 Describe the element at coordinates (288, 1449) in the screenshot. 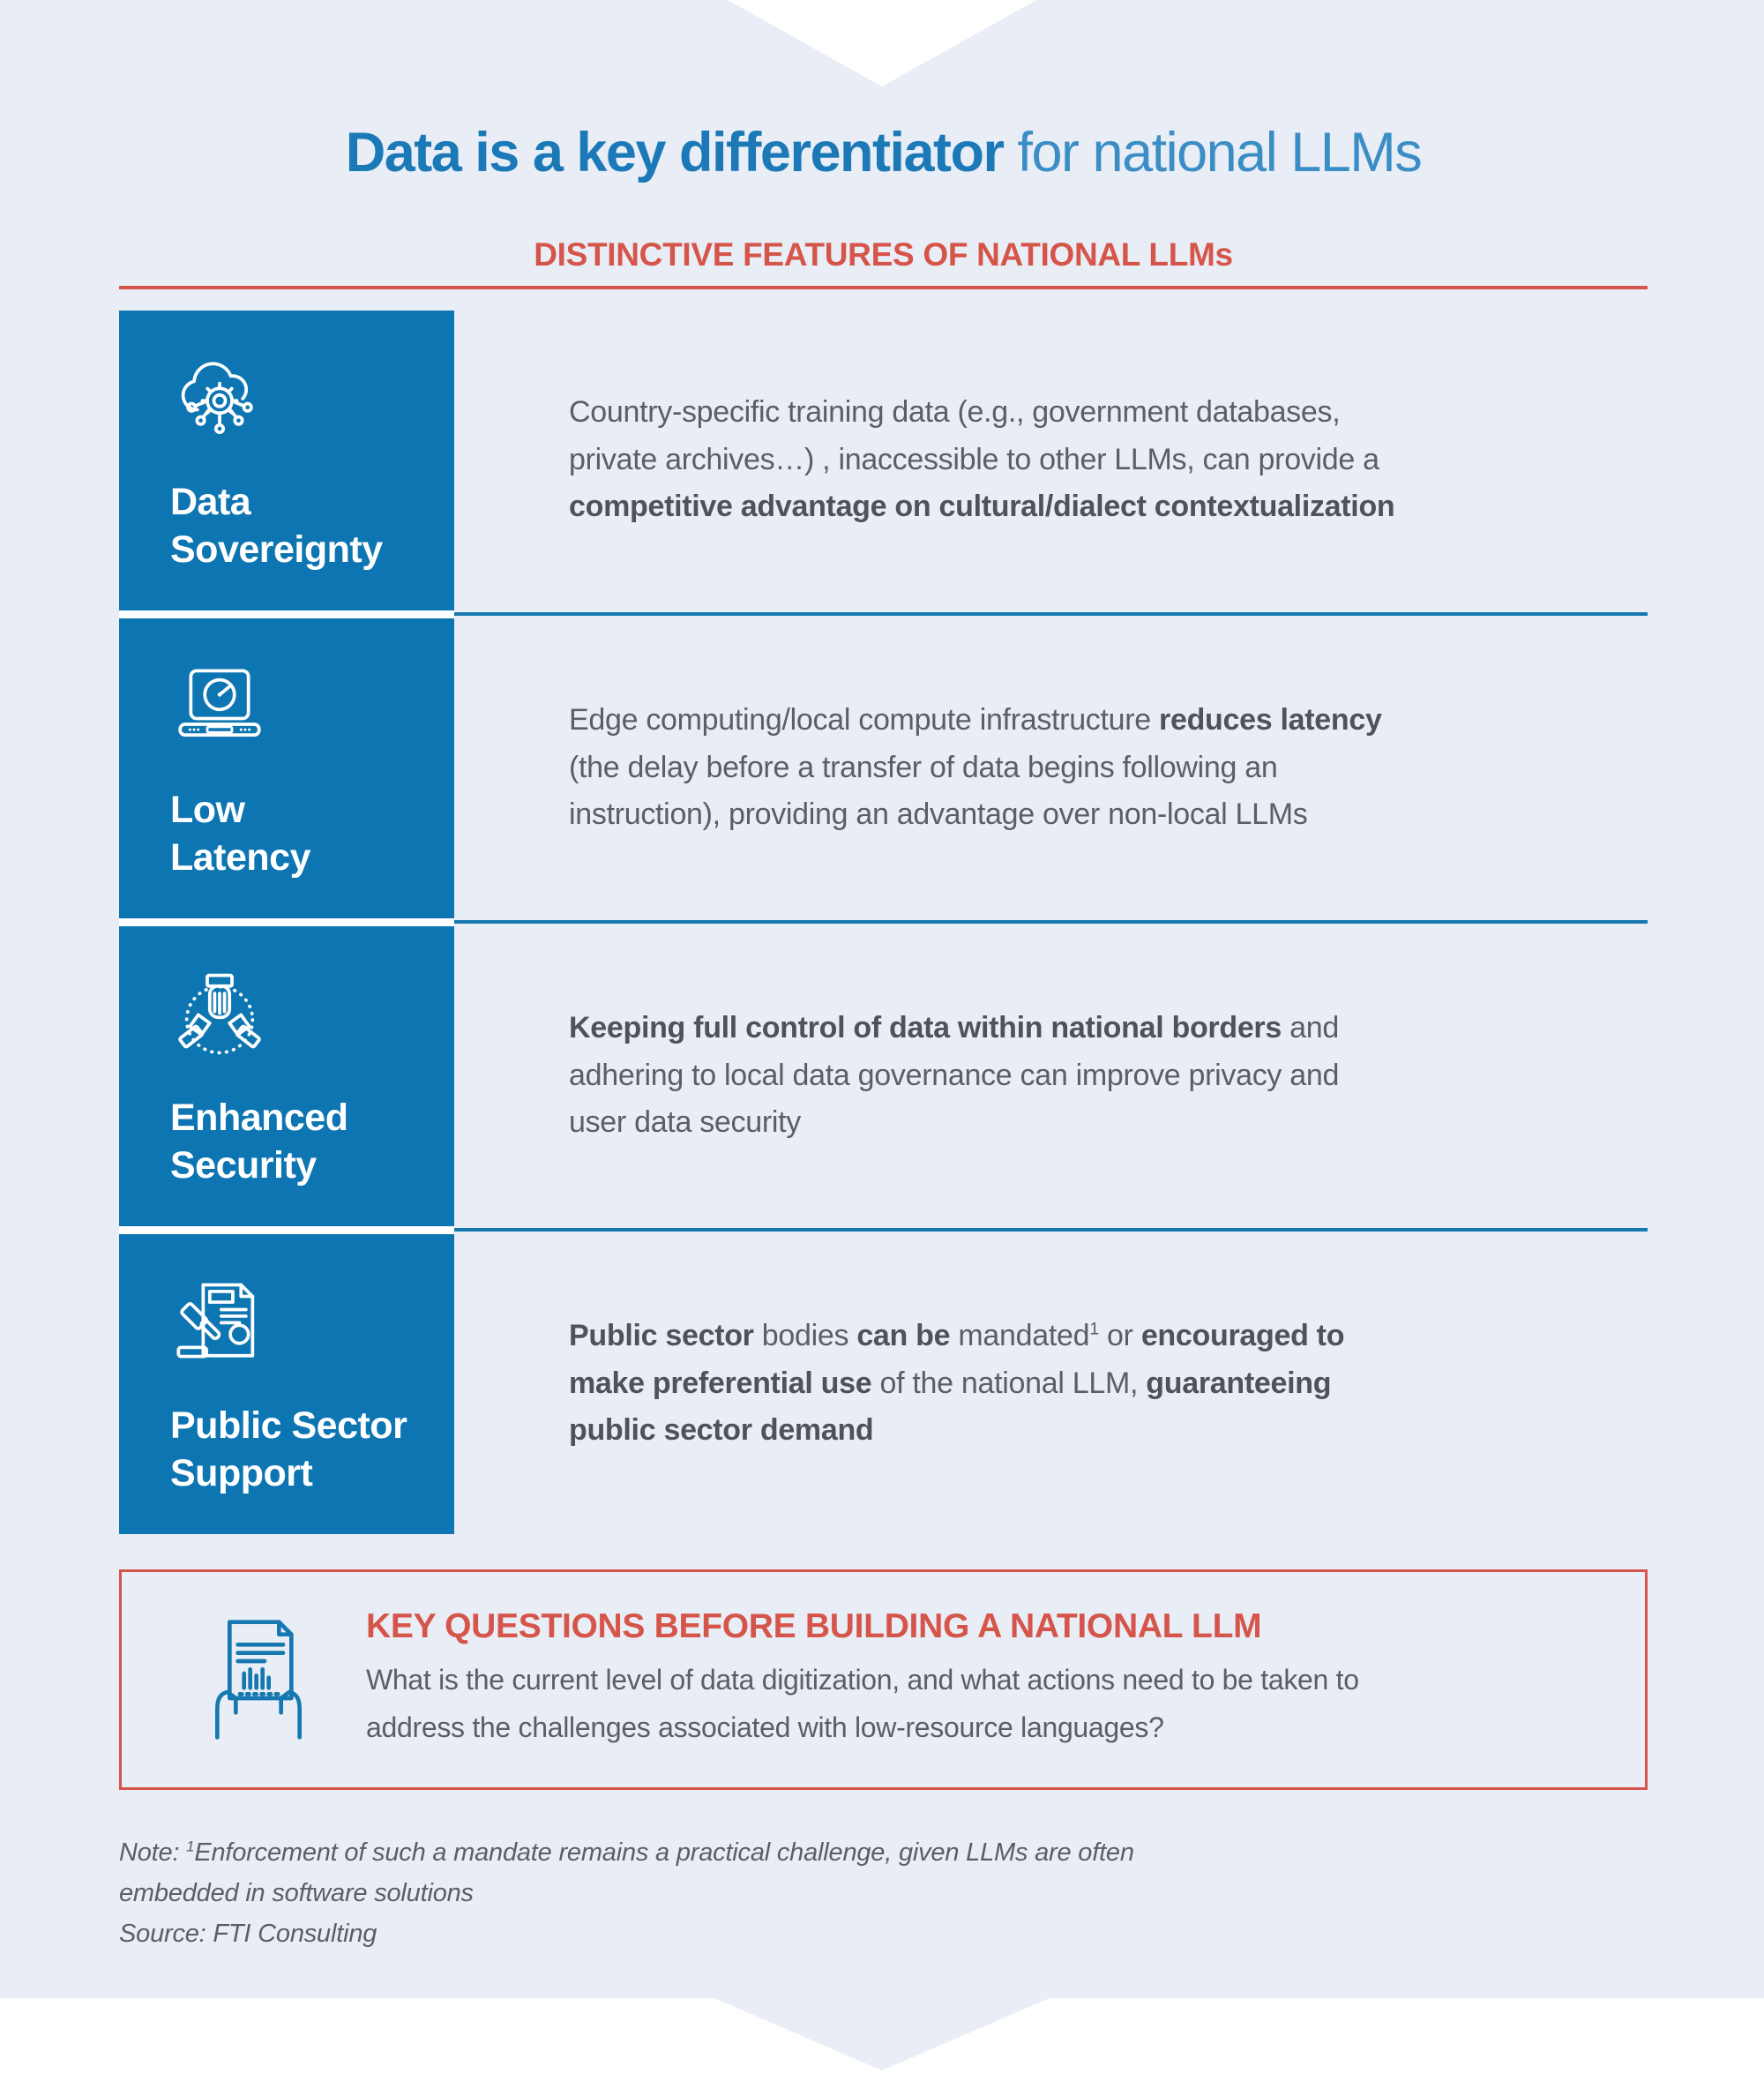

I see `feature-label: Public Sector Support` at that location.